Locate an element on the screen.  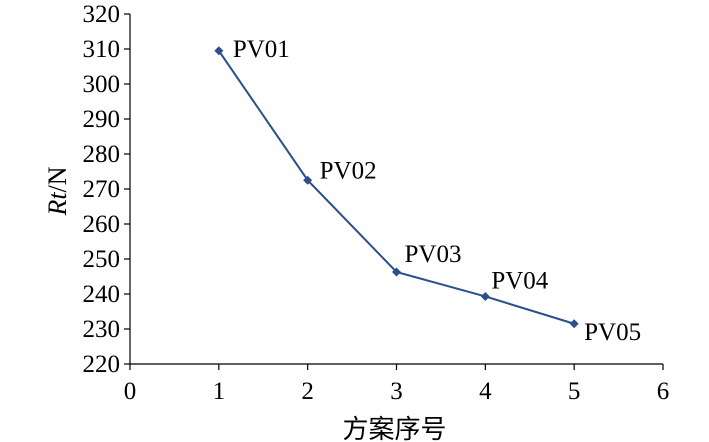
x-tick-label: 6 is located at coordinates (663, 391).